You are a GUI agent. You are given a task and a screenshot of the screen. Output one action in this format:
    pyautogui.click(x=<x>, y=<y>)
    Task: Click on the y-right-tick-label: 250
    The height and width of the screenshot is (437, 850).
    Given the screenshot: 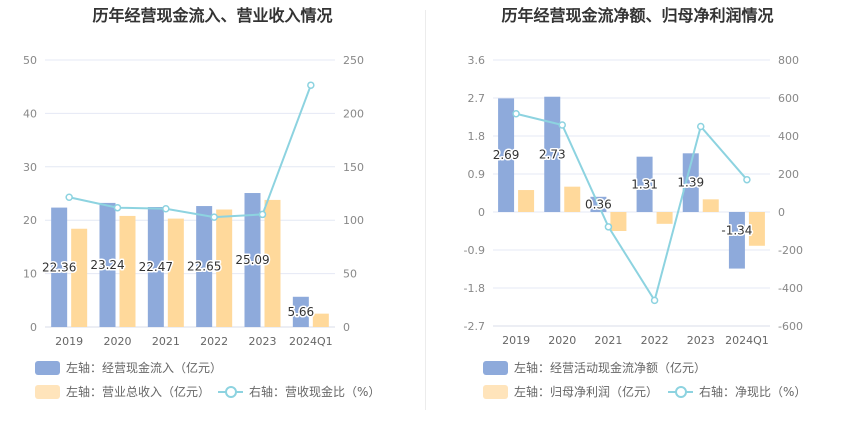 What is the action you would take?
    pyautogui.click(x=353, y=60)
    